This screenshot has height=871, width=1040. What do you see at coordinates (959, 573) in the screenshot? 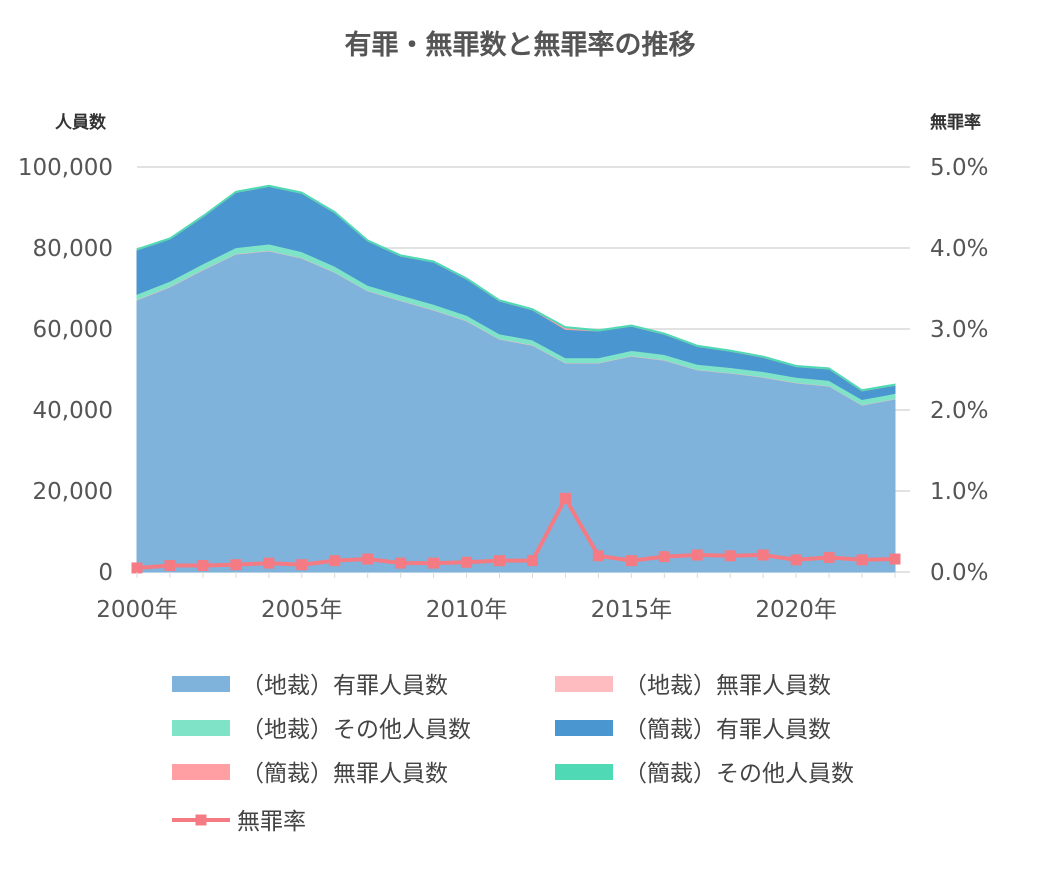
I see `y-right-tick-label: 0.0%` at bounding box center [959, 573].